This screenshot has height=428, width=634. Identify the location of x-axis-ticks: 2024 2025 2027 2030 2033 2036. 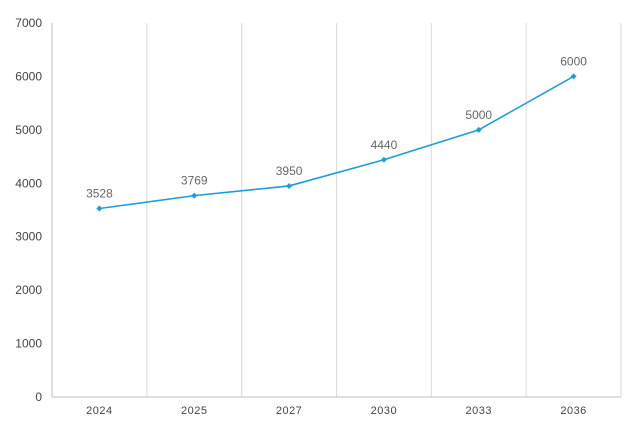
(336, 411).